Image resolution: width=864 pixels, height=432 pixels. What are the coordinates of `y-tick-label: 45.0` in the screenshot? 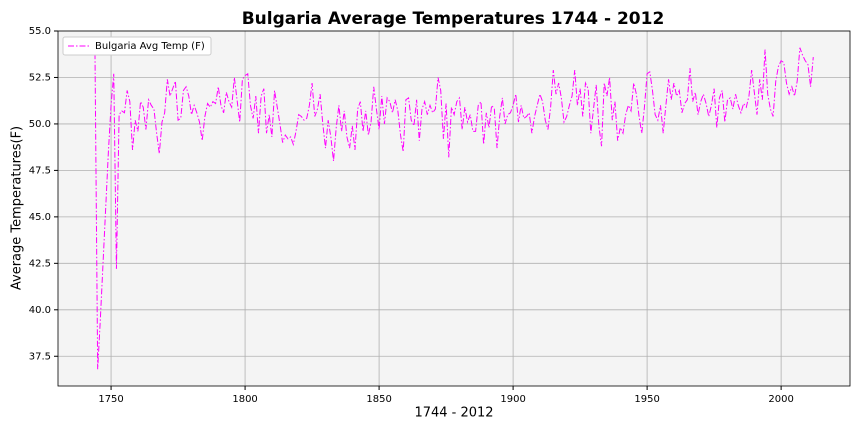 It's located at (40, 217).